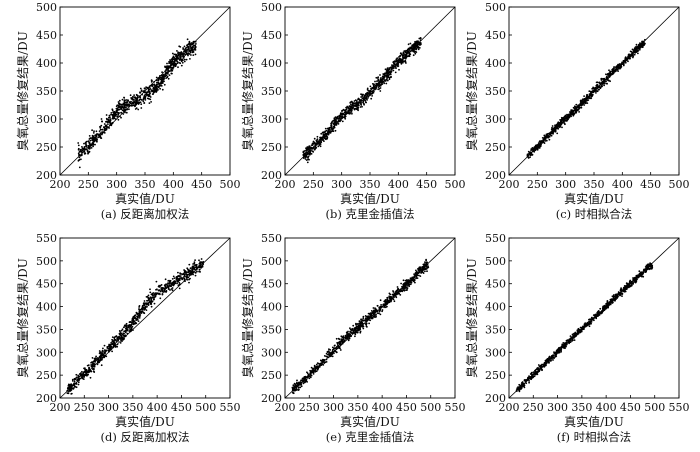 The width and height of the screenshot is (700, 452). I want to click on y-tick-label: 450, so click(46, 35).